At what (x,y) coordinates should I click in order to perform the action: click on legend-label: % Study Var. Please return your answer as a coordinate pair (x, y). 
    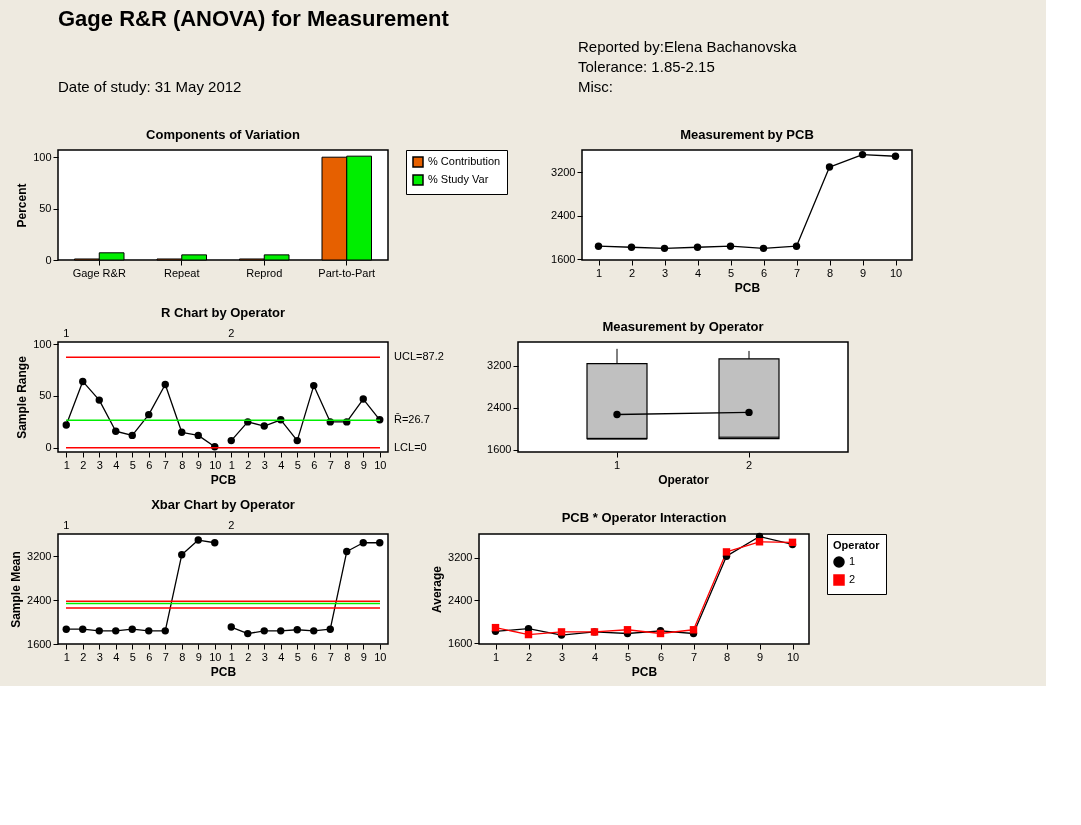
    Looking at the image, I should click on (458, 179).